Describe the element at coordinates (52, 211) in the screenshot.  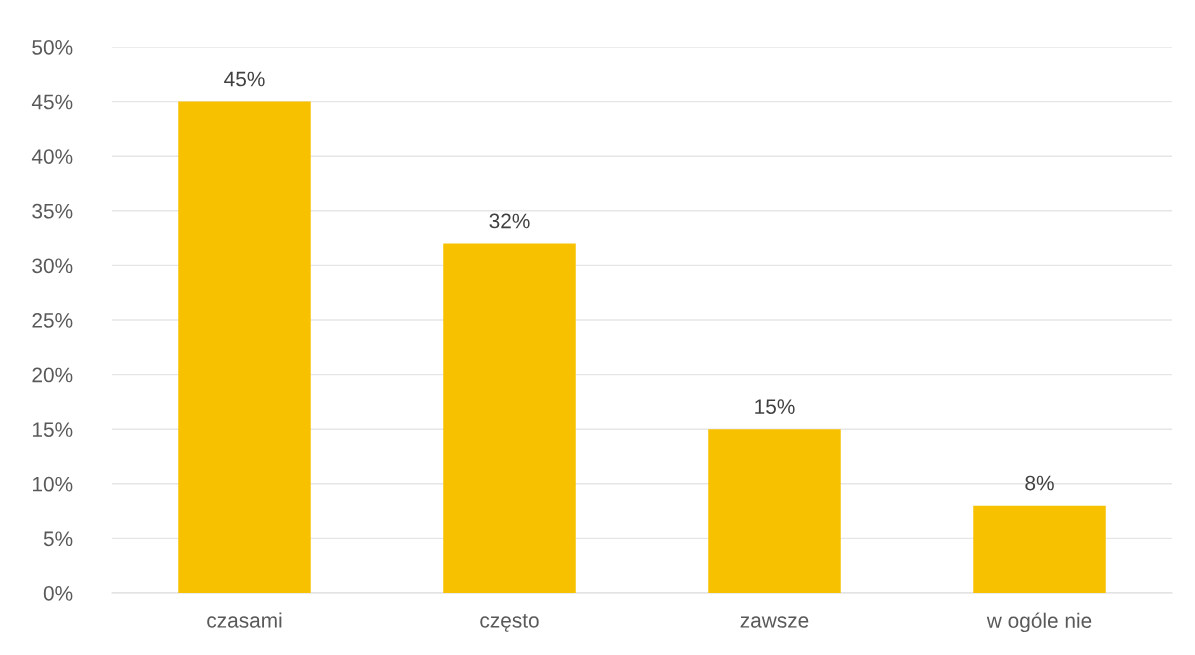
I see `y-tick-label: 35%` at that location.